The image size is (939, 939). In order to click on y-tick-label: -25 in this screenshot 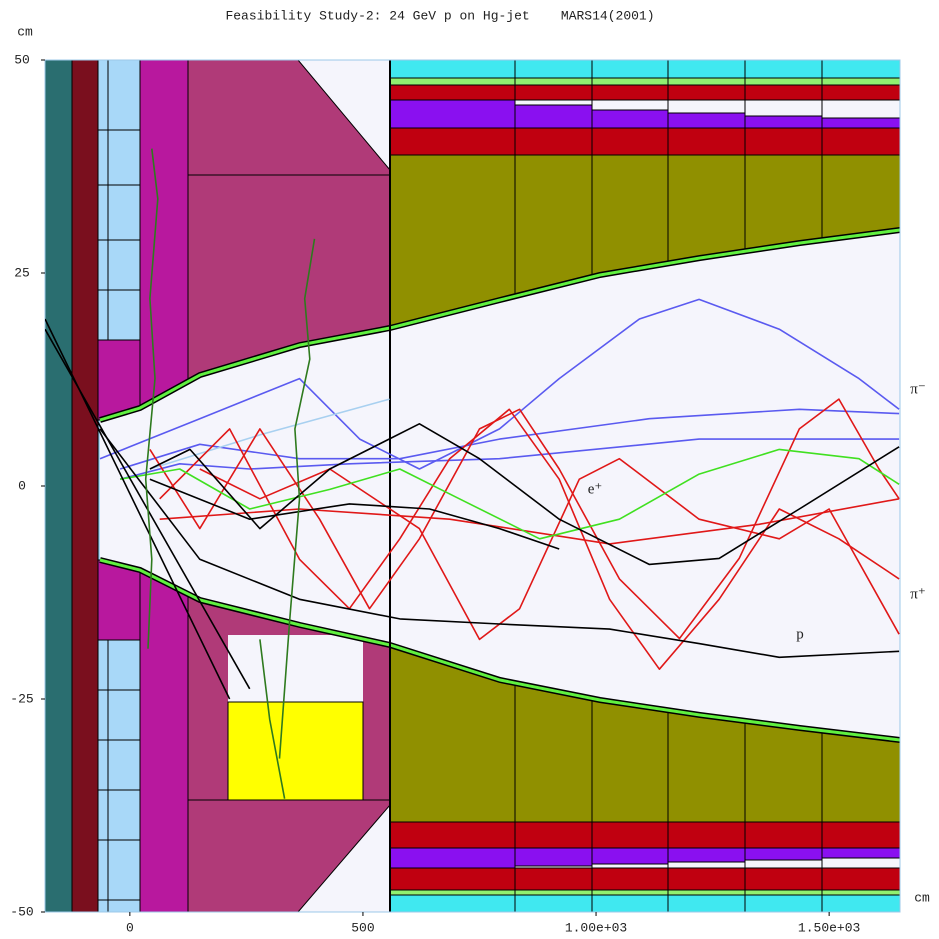, I will do `click(21, 698)`.